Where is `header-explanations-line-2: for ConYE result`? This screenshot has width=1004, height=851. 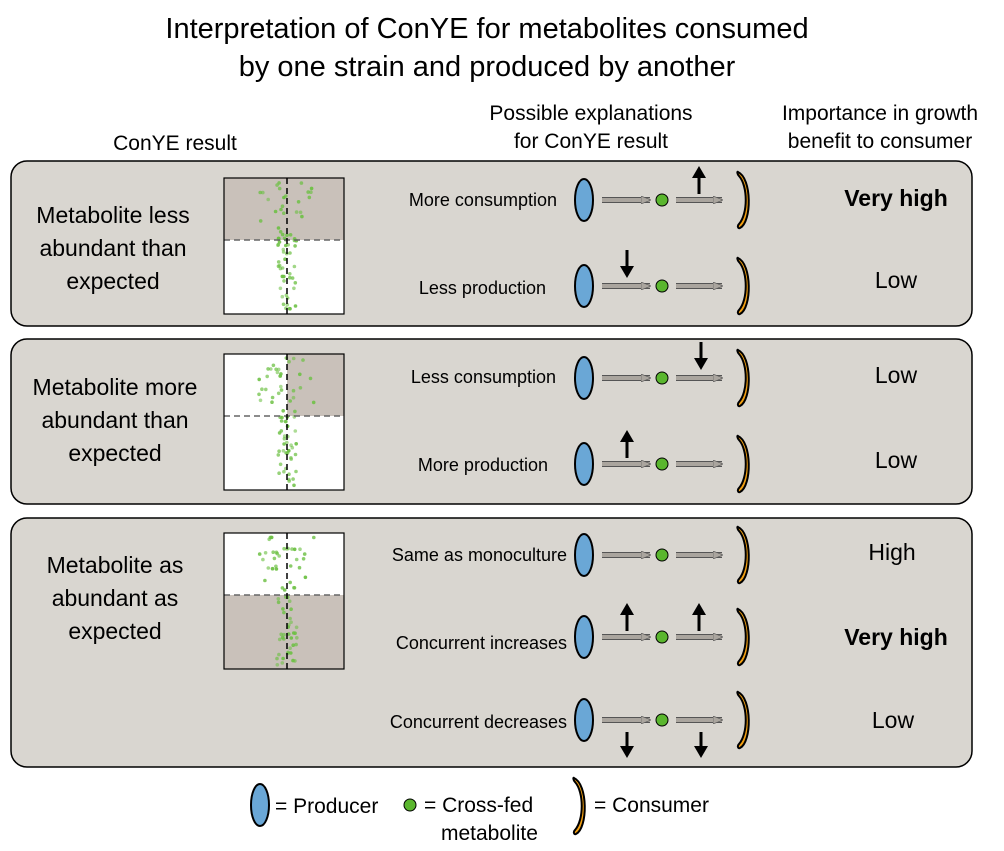 header-explanations-line-2: for ConYE result is located at coordinates (591, 141).